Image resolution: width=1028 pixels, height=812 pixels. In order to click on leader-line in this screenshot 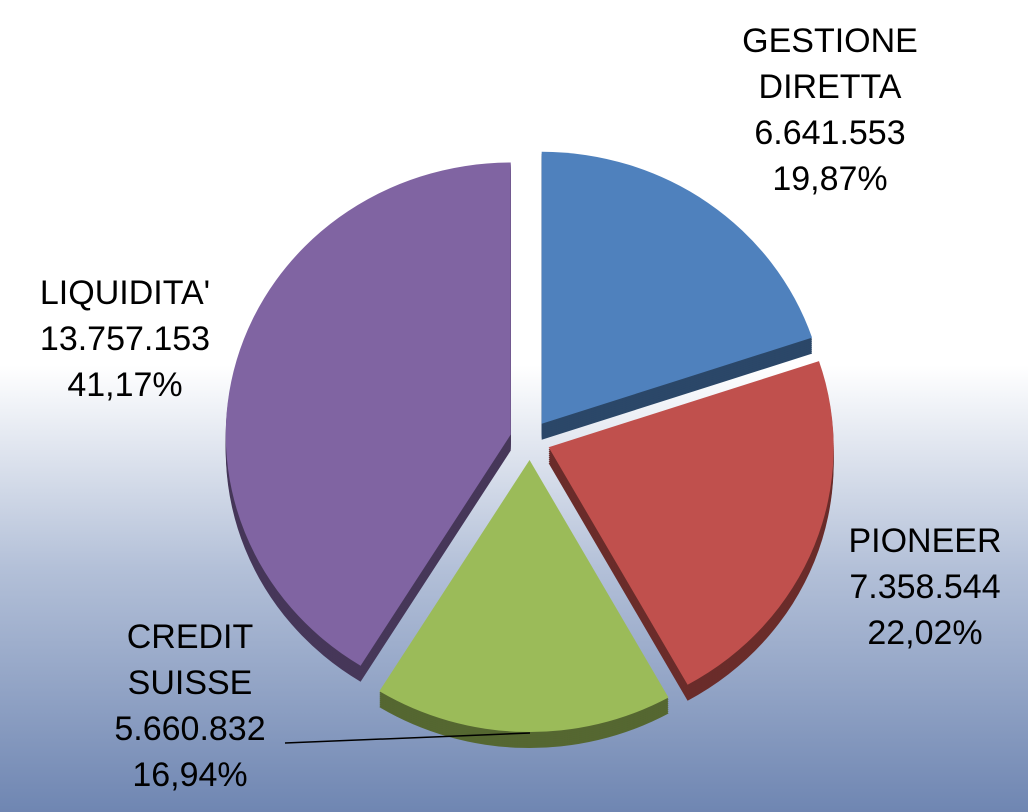, I will do `click(407, 738)`.